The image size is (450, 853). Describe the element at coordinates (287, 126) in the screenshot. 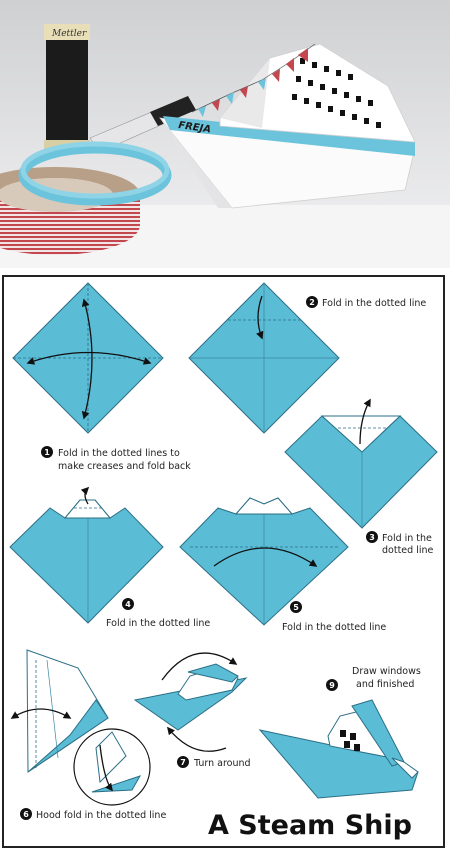

I see `origami-ship-photo: FREJA` at that location.